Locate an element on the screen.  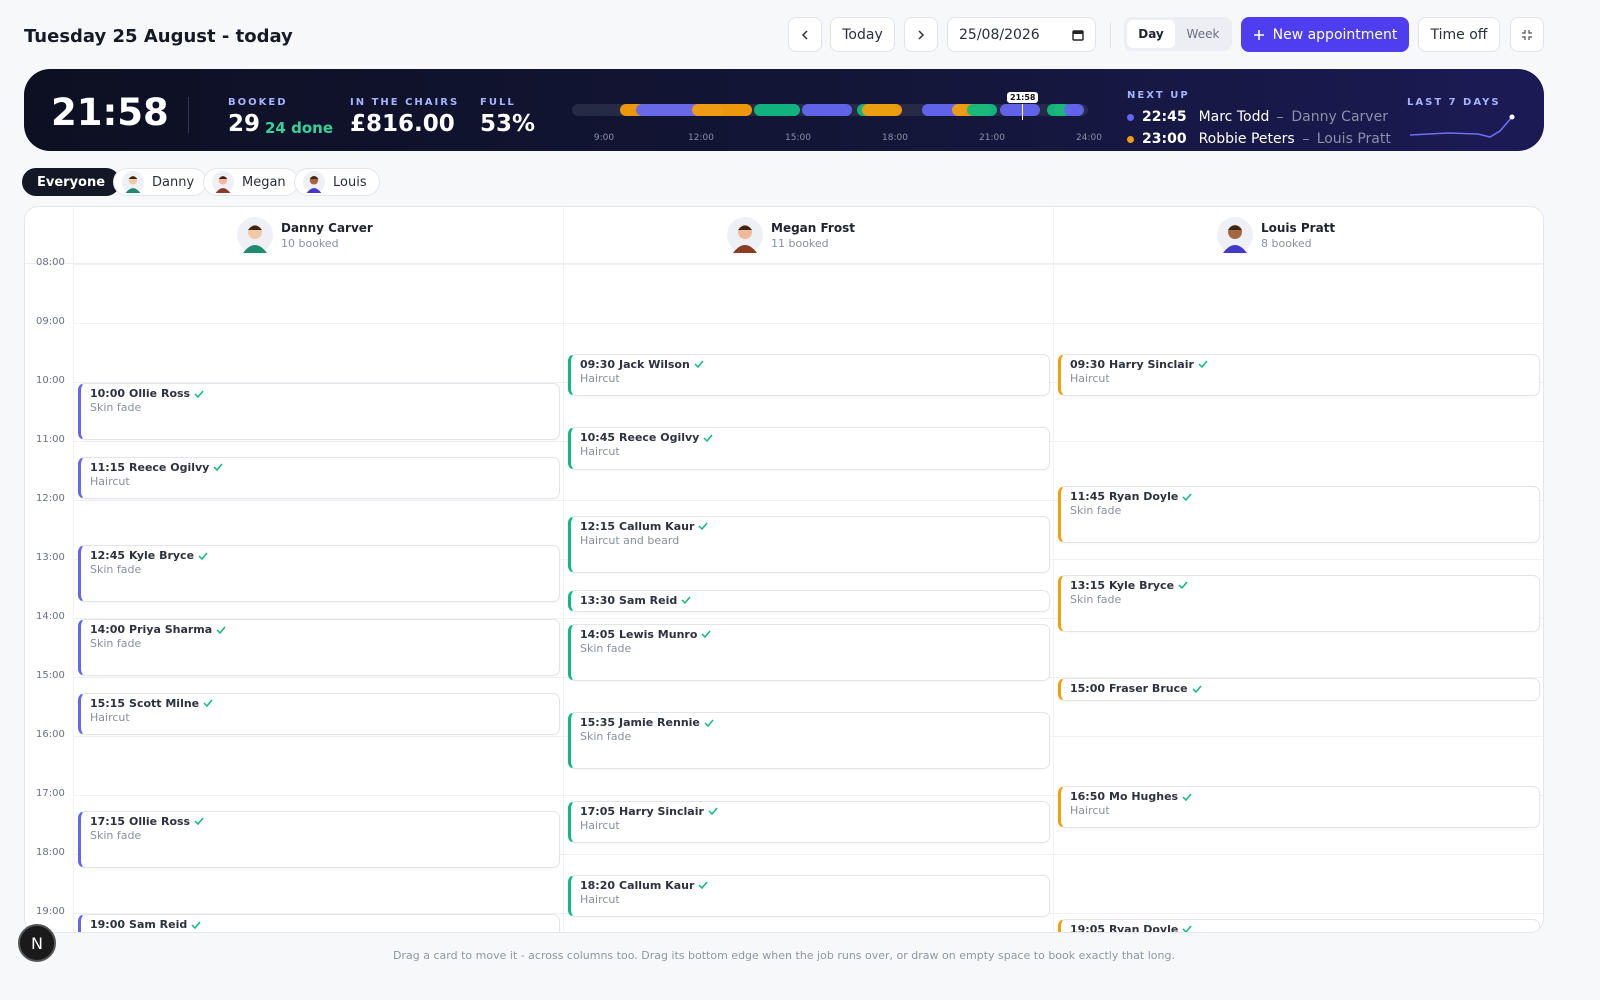
appointment-card: 12:15 Callum Kaur Haircut and beard is located at coordinates (809, 544).